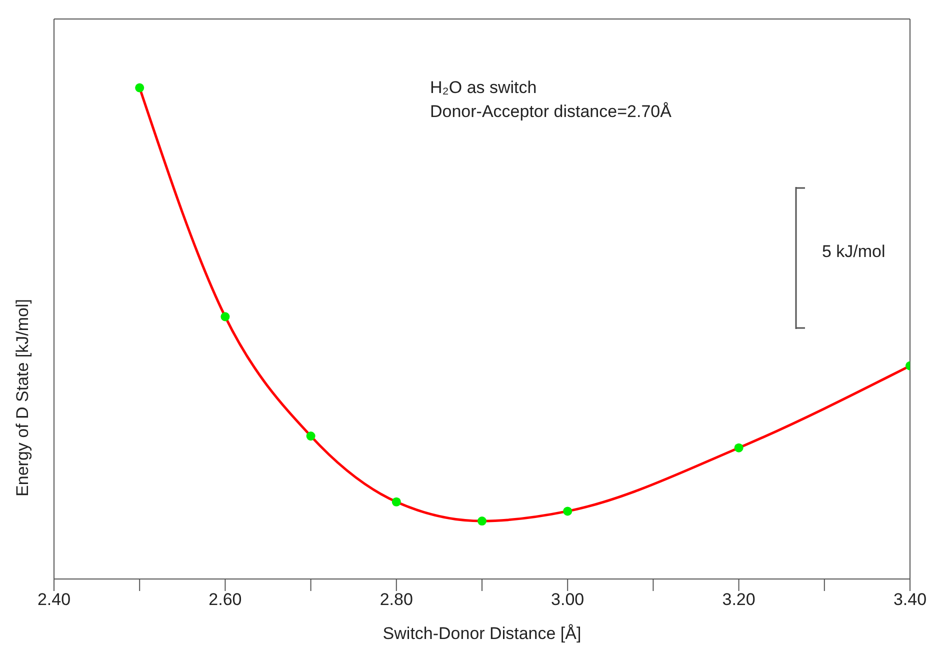 Image resolution: width=943 pixels, height=657 pixels. I want to click on x-tick-label: 2.80, so click(396, 600).